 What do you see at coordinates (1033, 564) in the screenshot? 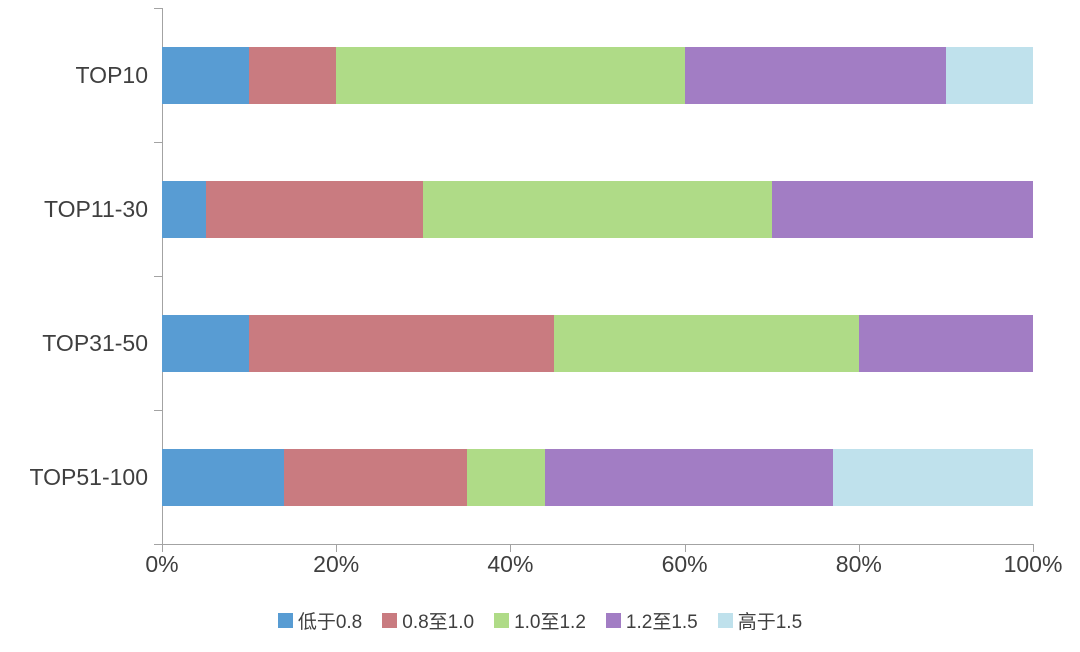
I see `x-axis-tick-label: 100%` at bounding box center [1033, 564].